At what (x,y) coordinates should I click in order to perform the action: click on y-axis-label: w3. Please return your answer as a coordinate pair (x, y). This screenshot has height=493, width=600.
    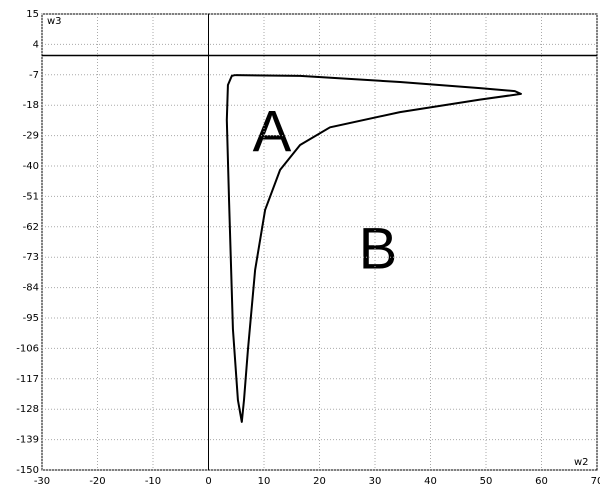
    Looking at the image, I should click on (54, 21).